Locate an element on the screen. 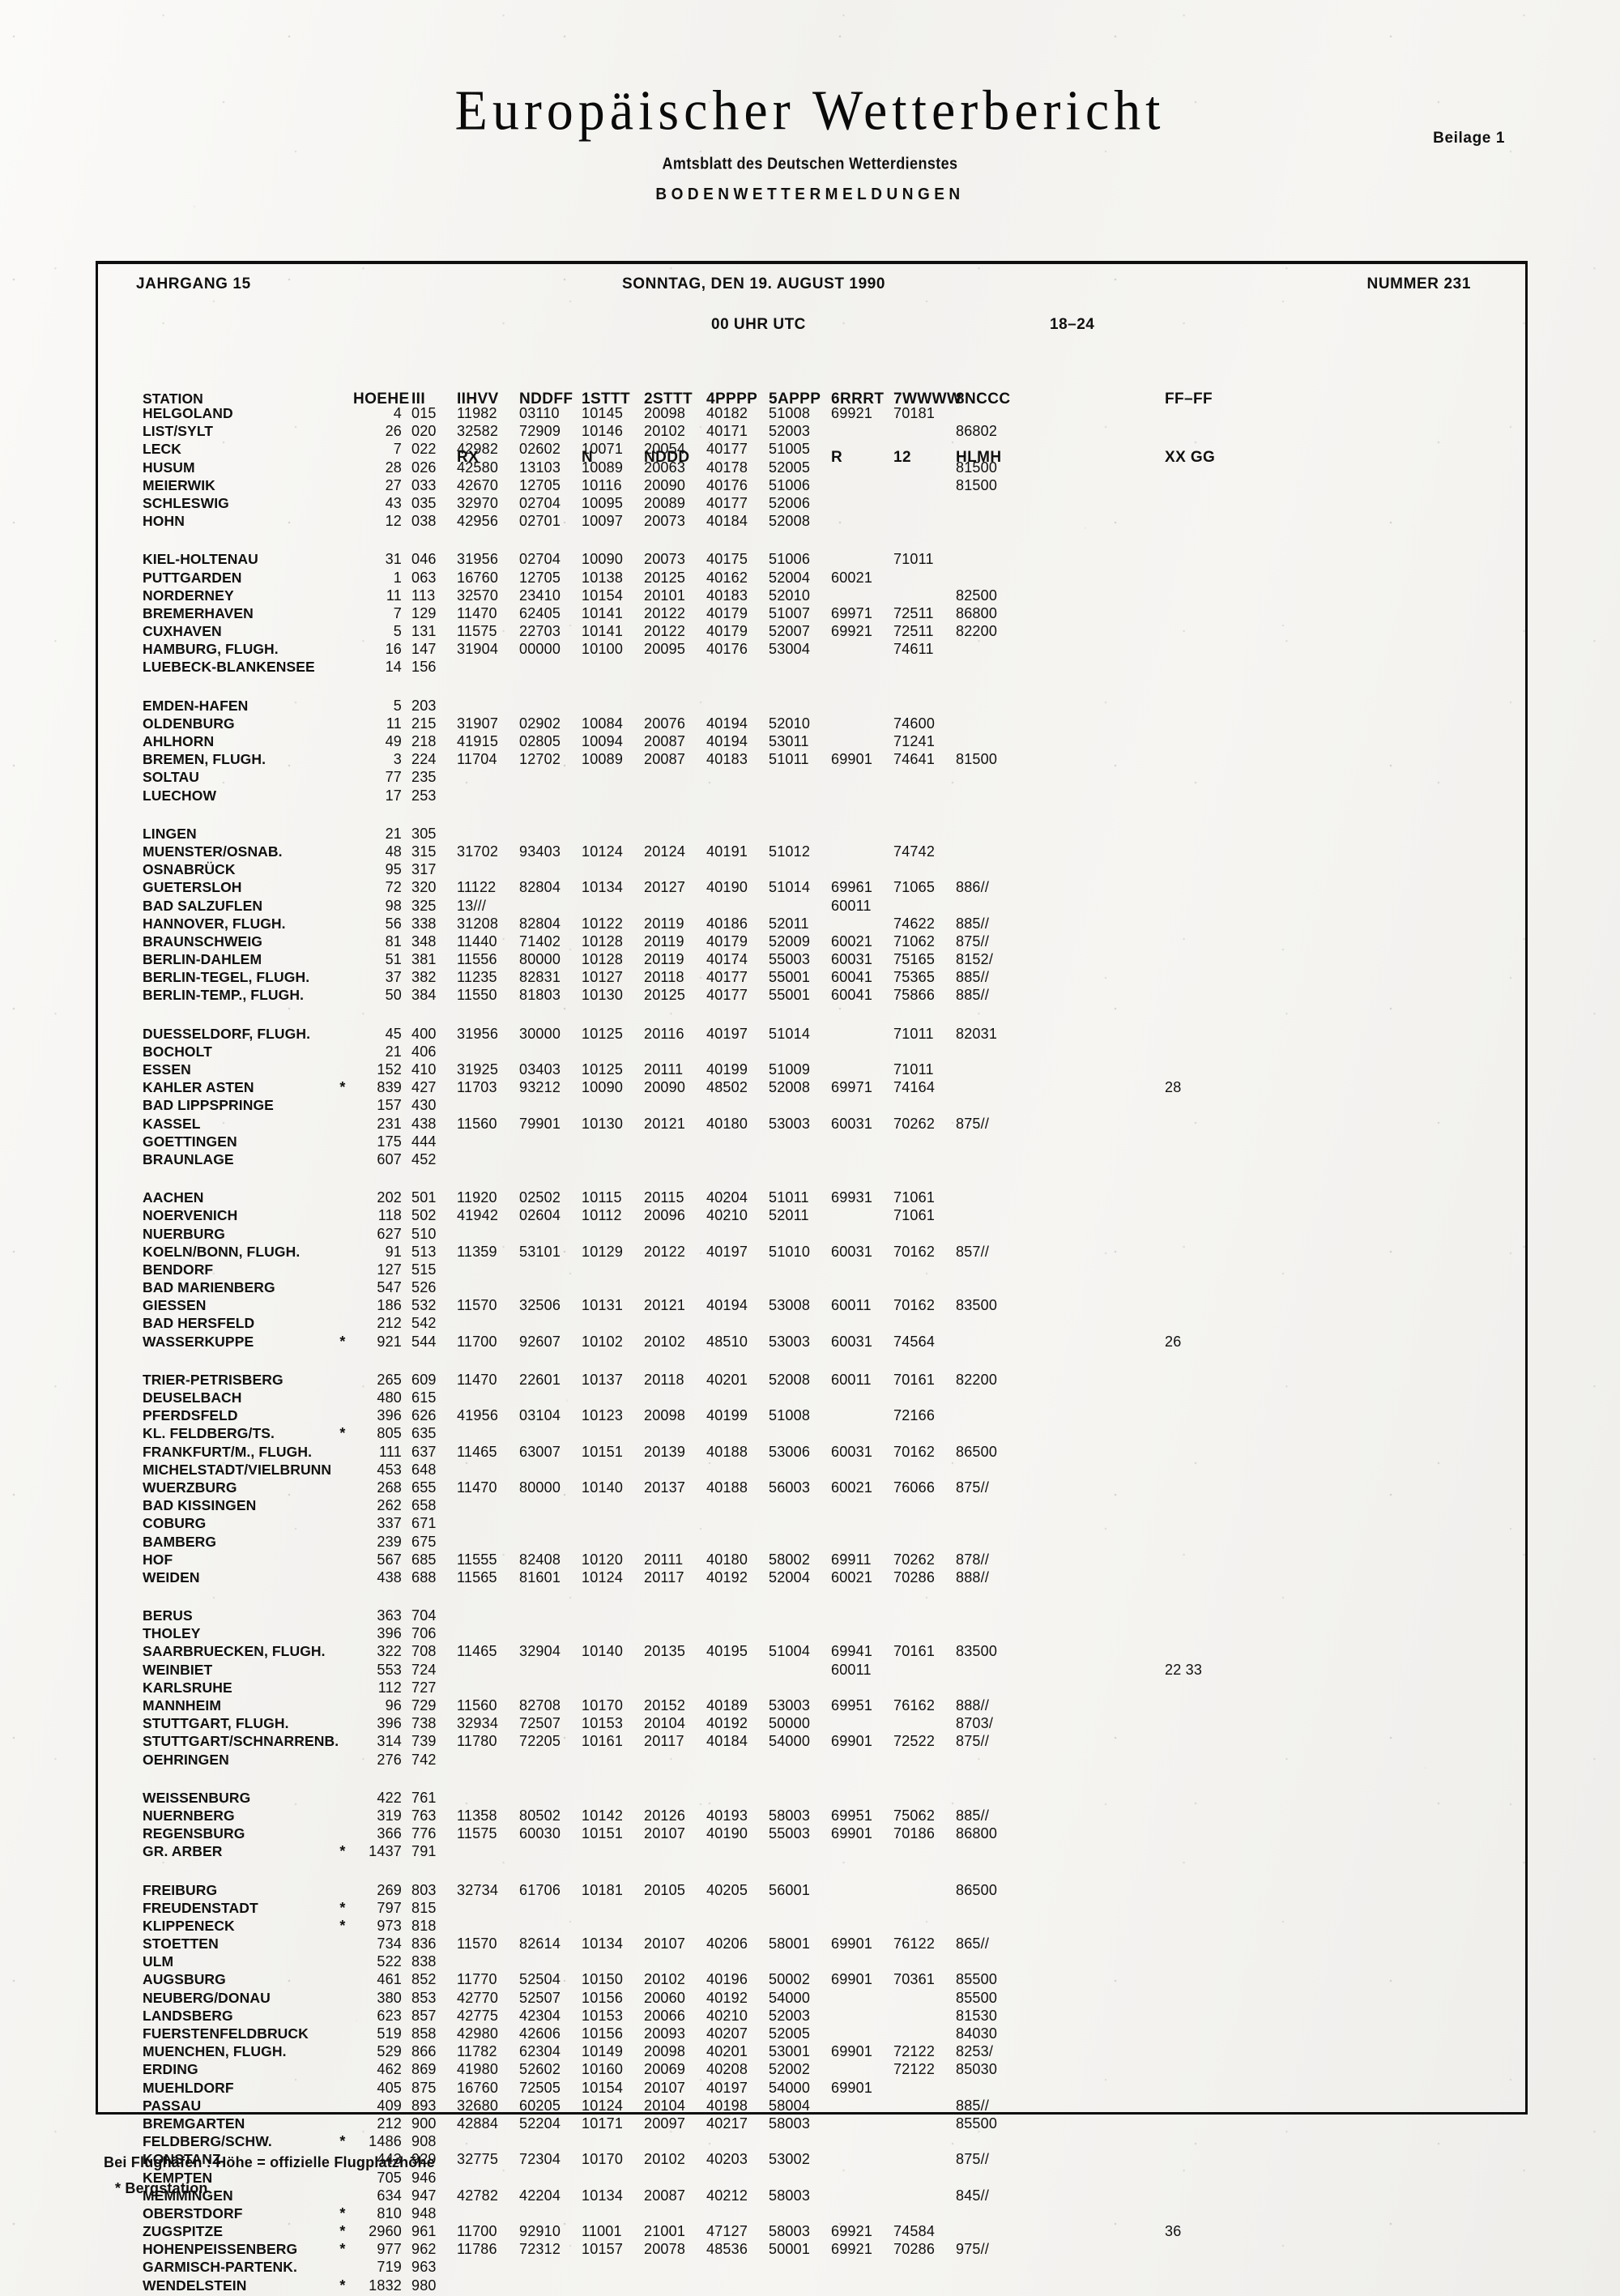 Image resolution: width=1620 pixels, height=2296 pixels. group-8nccc: 845// is located at coordinates (973, 2195).